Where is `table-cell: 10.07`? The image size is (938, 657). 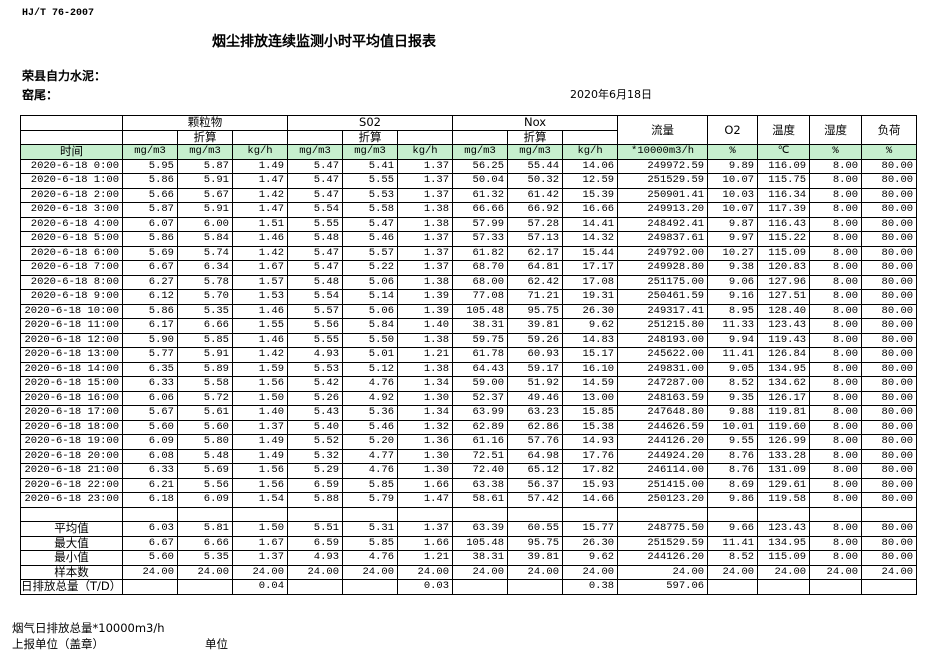
table-cell: 10.07 is located at coordinates (733, 181).